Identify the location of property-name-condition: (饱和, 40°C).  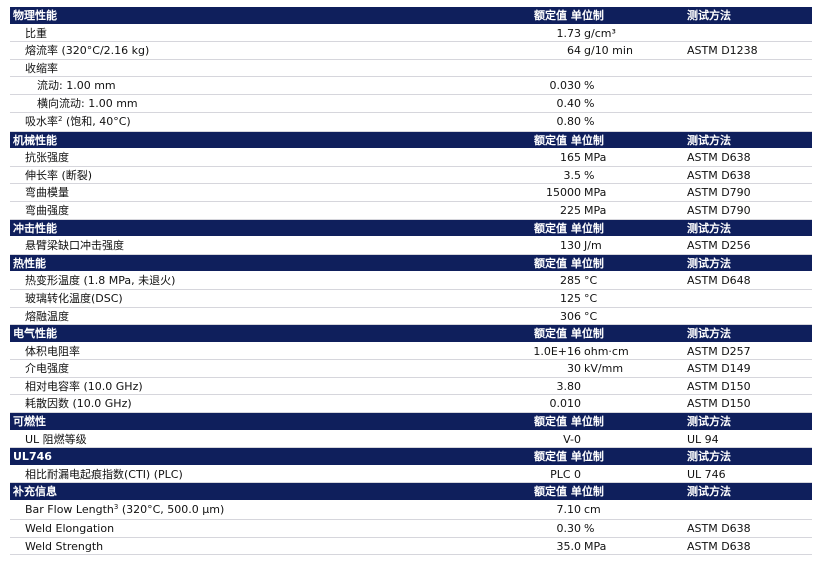
(96, 121).